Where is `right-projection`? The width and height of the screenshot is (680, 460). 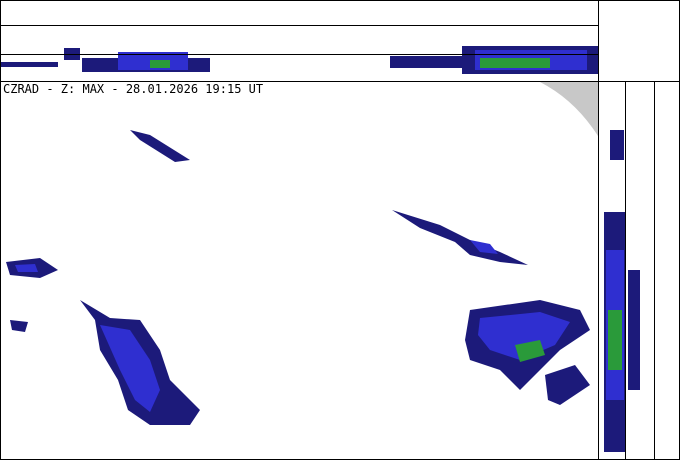 right-projection is located at coordinates (622, 291).